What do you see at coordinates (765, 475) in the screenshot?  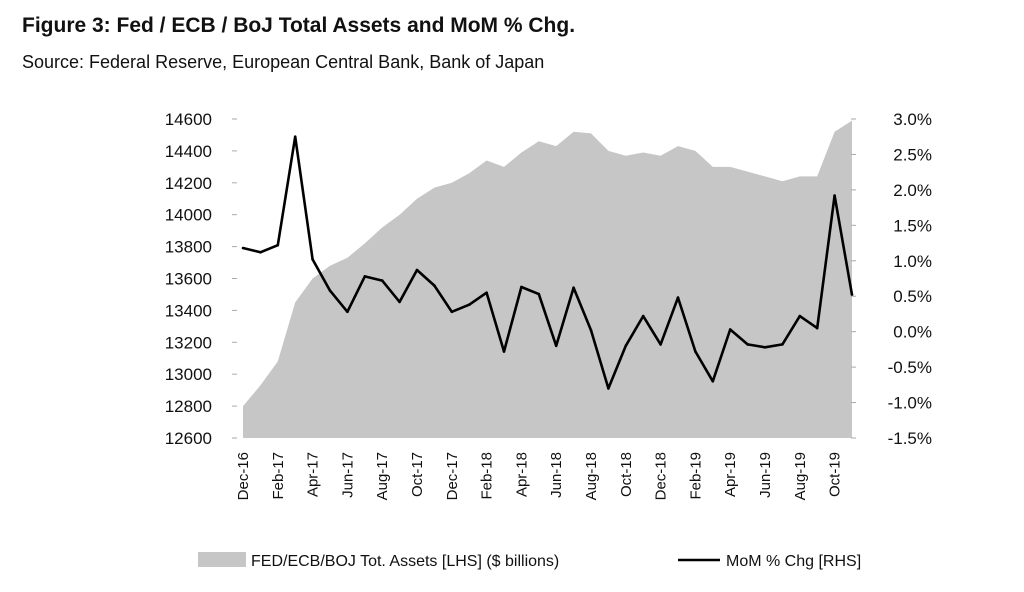 I see `x-axis-tick-label: Jun-19` at bounding box center [765, 475].